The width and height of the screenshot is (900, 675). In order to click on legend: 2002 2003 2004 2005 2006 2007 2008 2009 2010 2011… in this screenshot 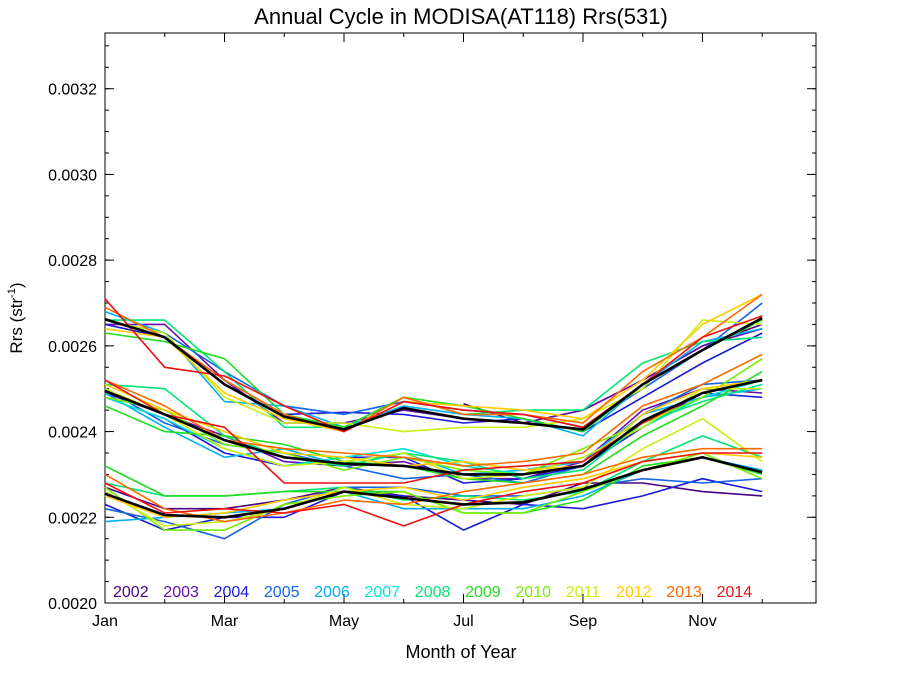, I will do `click(432, 592)`.